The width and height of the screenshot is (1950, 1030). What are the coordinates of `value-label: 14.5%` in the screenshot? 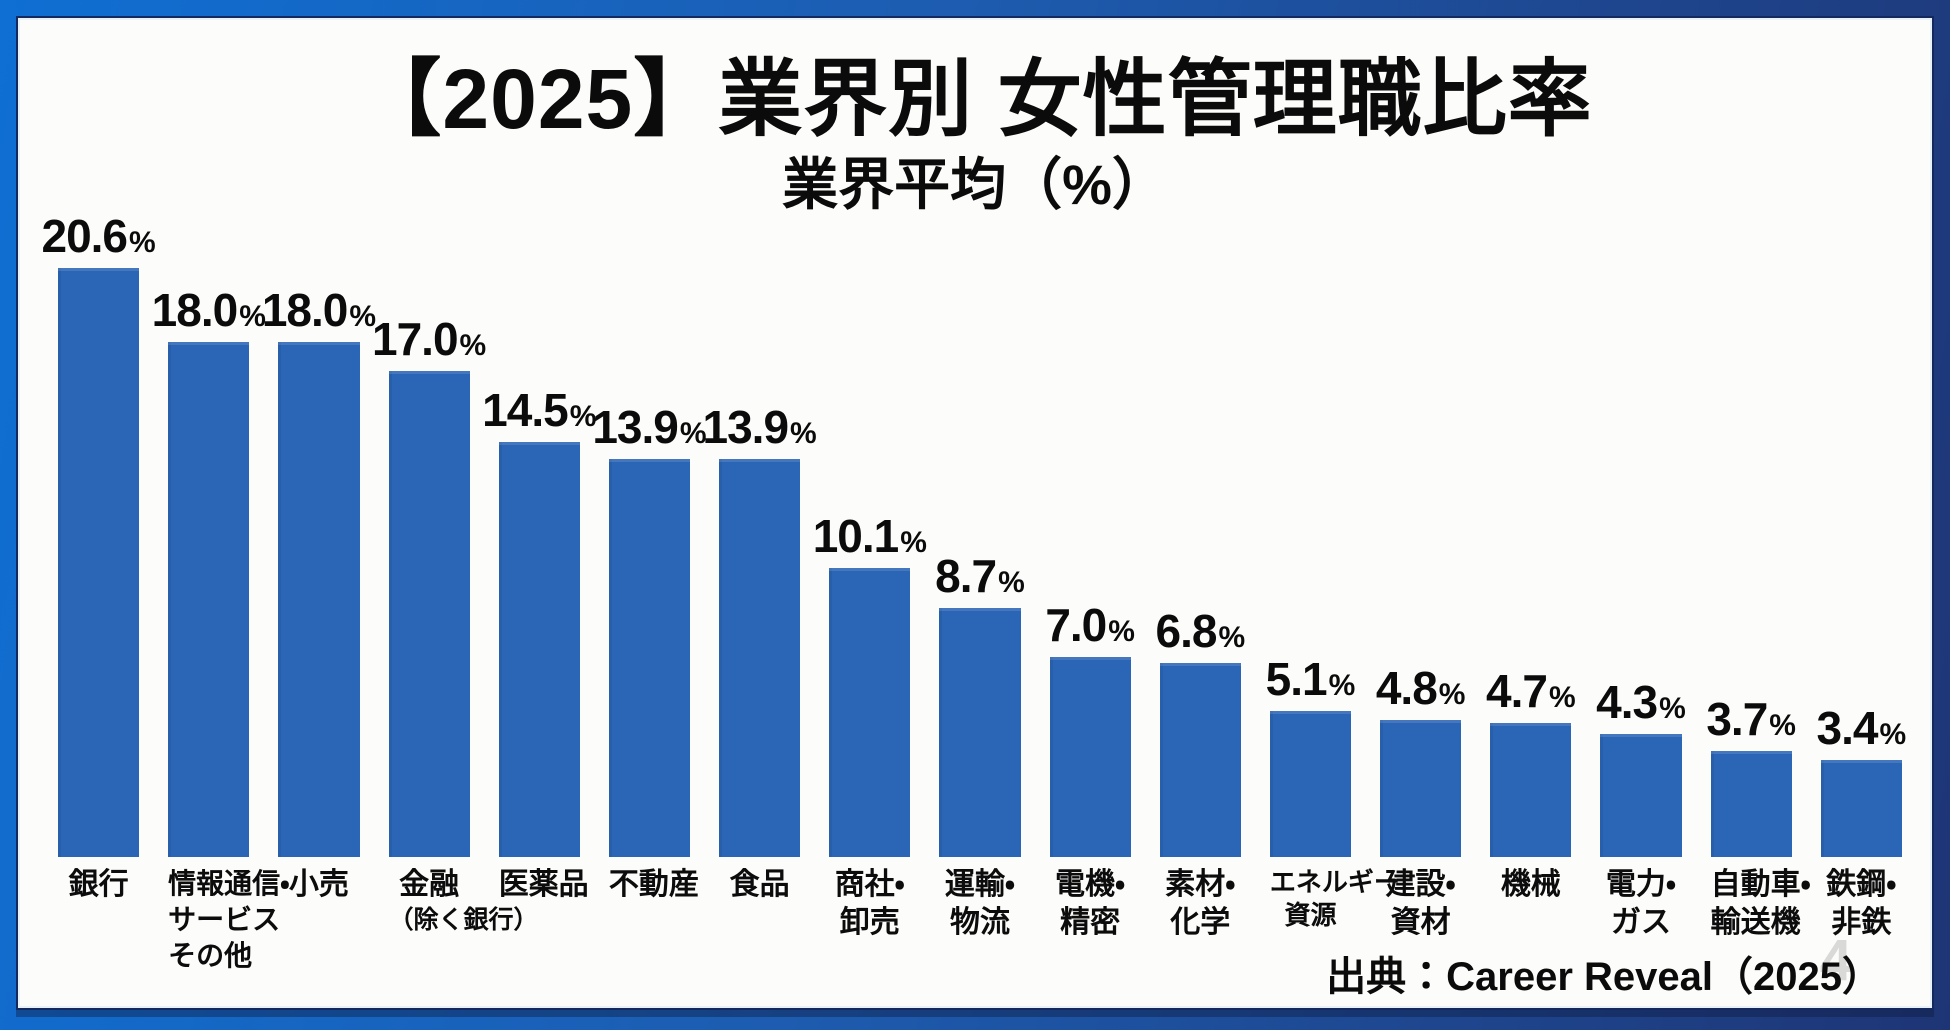 It's located at (539, 410).